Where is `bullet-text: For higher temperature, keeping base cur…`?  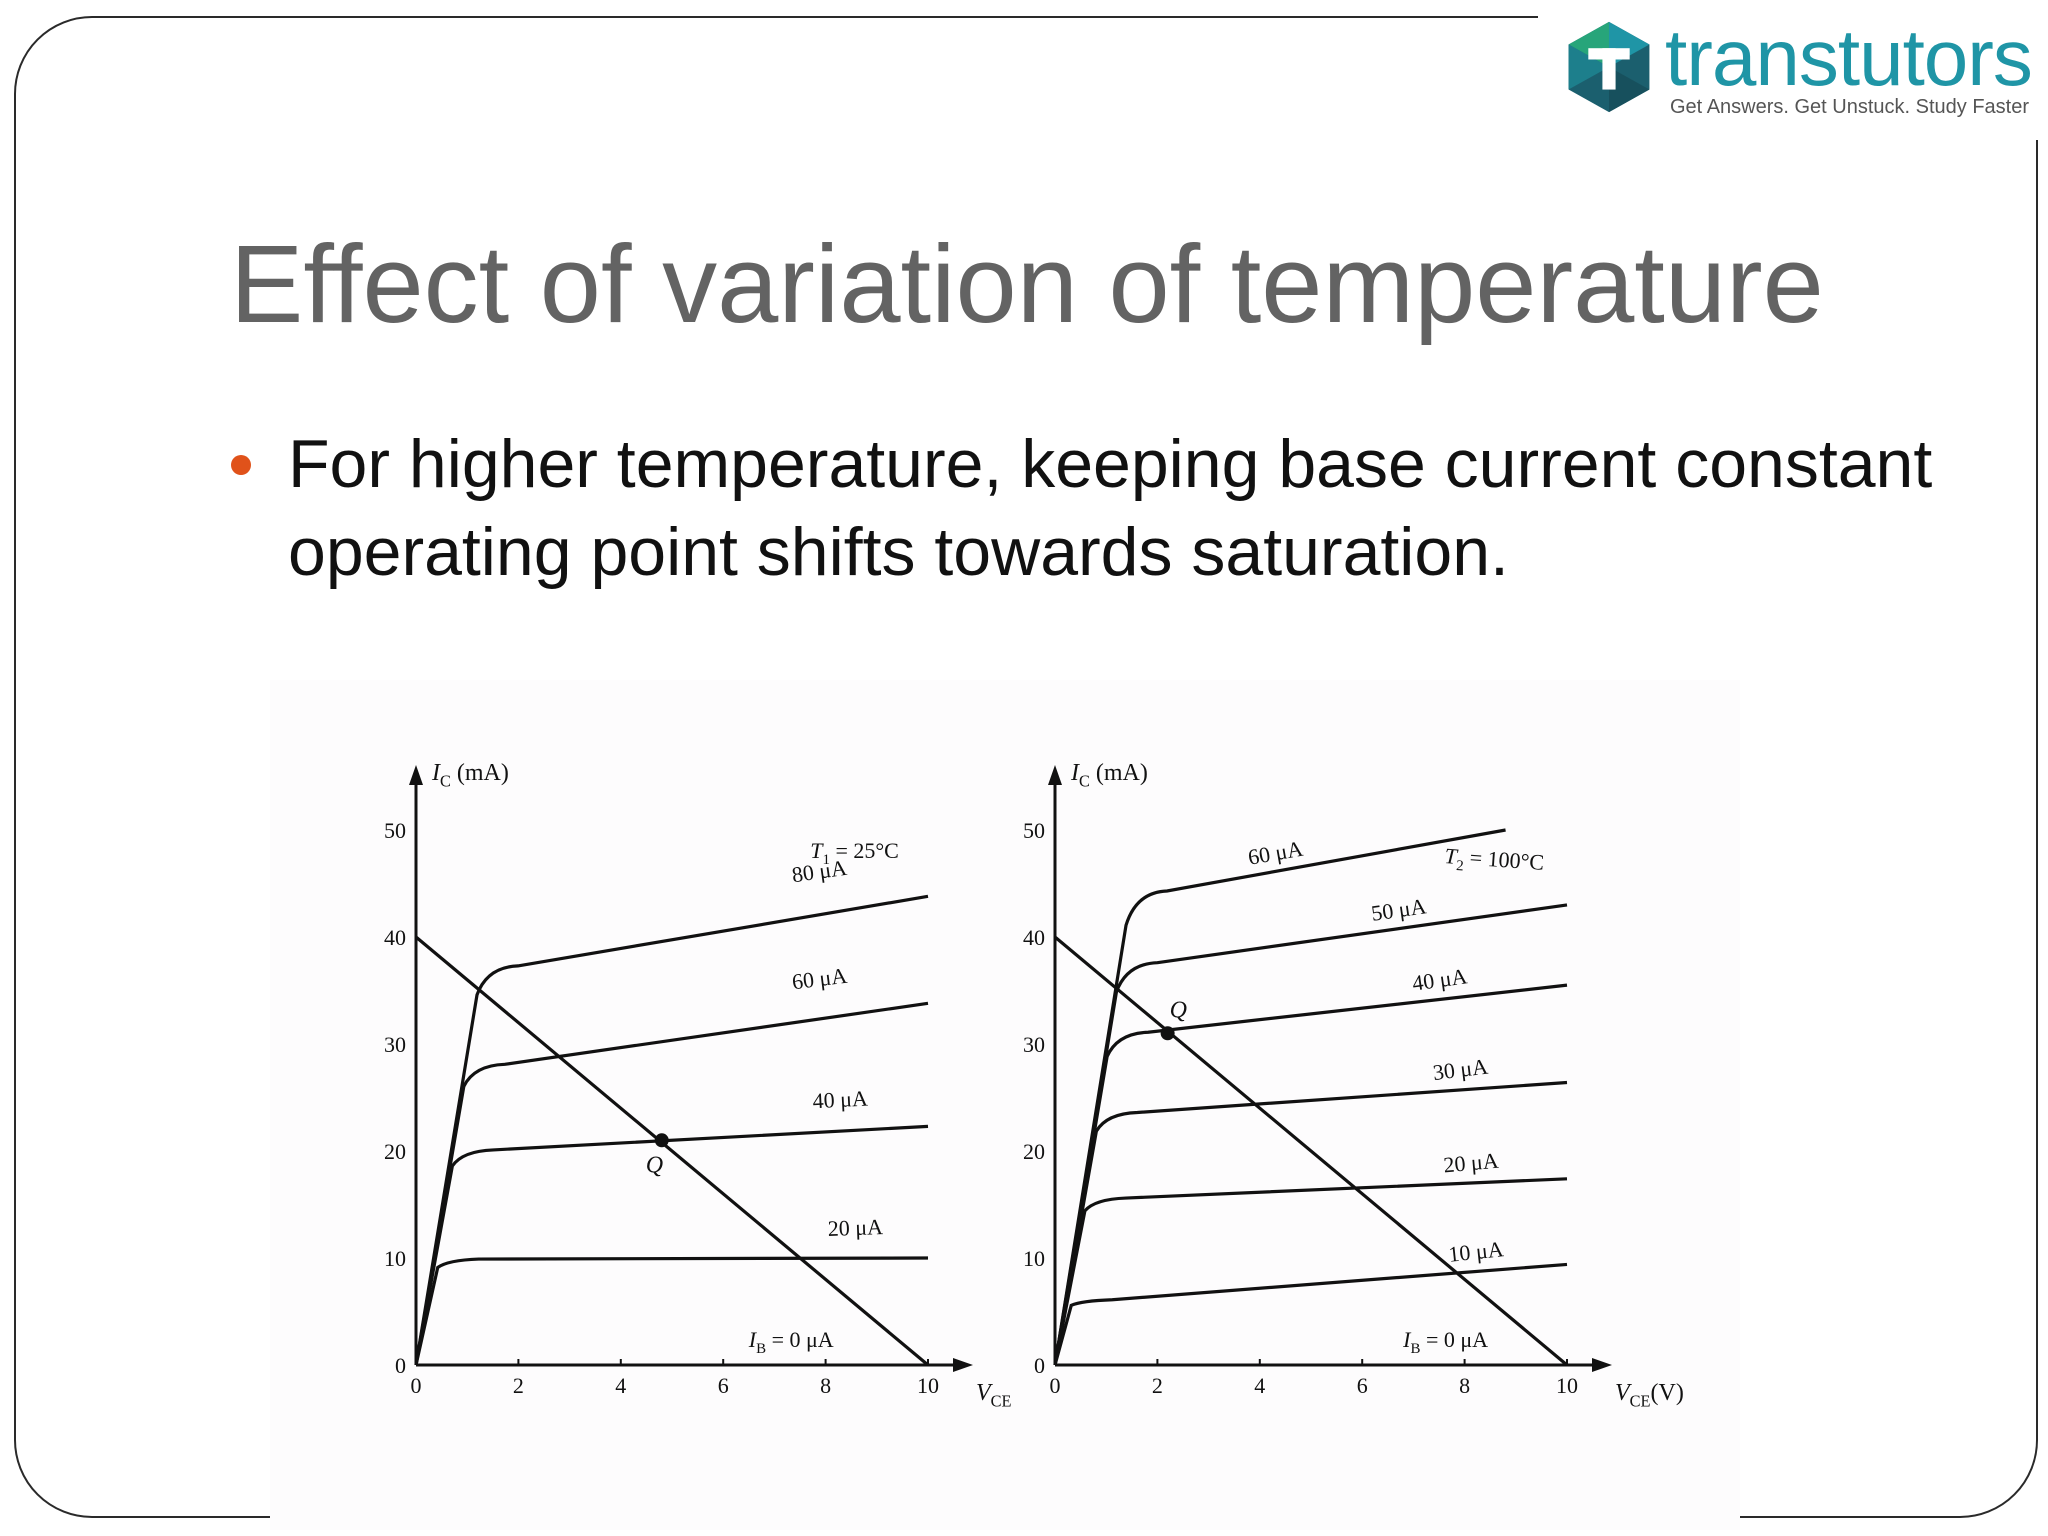
bullet-text: For higher temperature, keeping base cur… is located at coordinates (1110, 508).